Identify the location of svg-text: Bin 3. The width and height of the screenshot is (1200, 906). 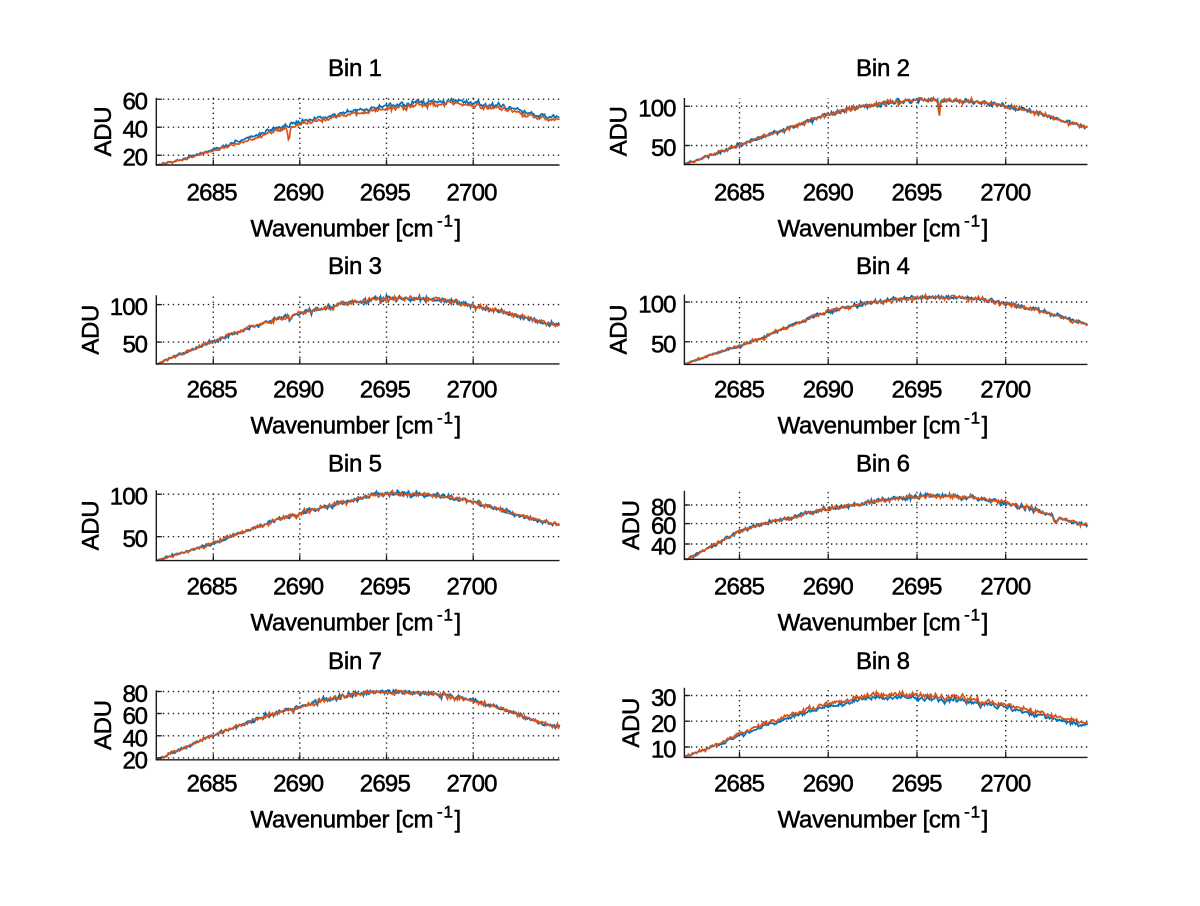
(355, 266).